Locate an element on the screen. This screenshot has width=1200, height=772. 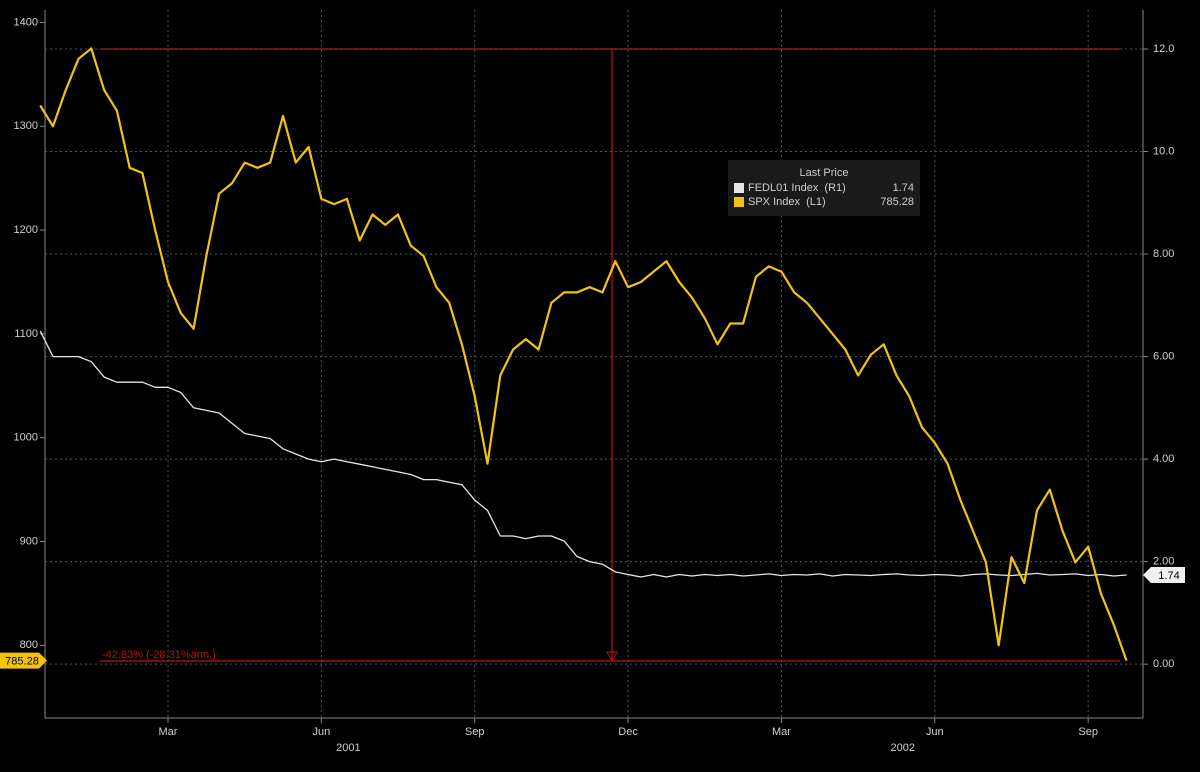
change-annotation: -42.83% (-28.31%ann.) is located at coordinates (159, 655).